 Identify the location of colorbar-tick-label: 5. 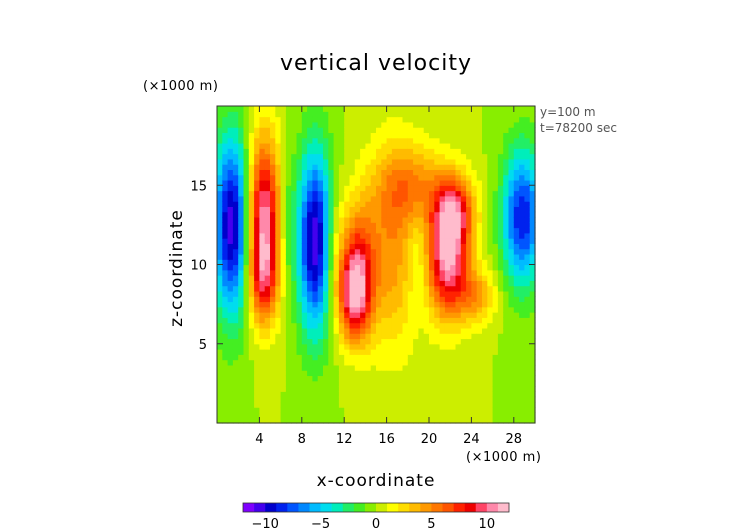
(431, 524).